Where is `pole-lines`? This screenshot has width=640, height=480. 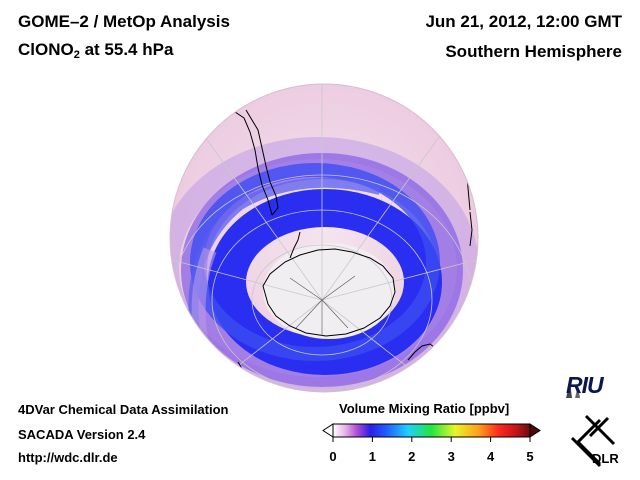
pole-lines is located at coordinates (322, 305).